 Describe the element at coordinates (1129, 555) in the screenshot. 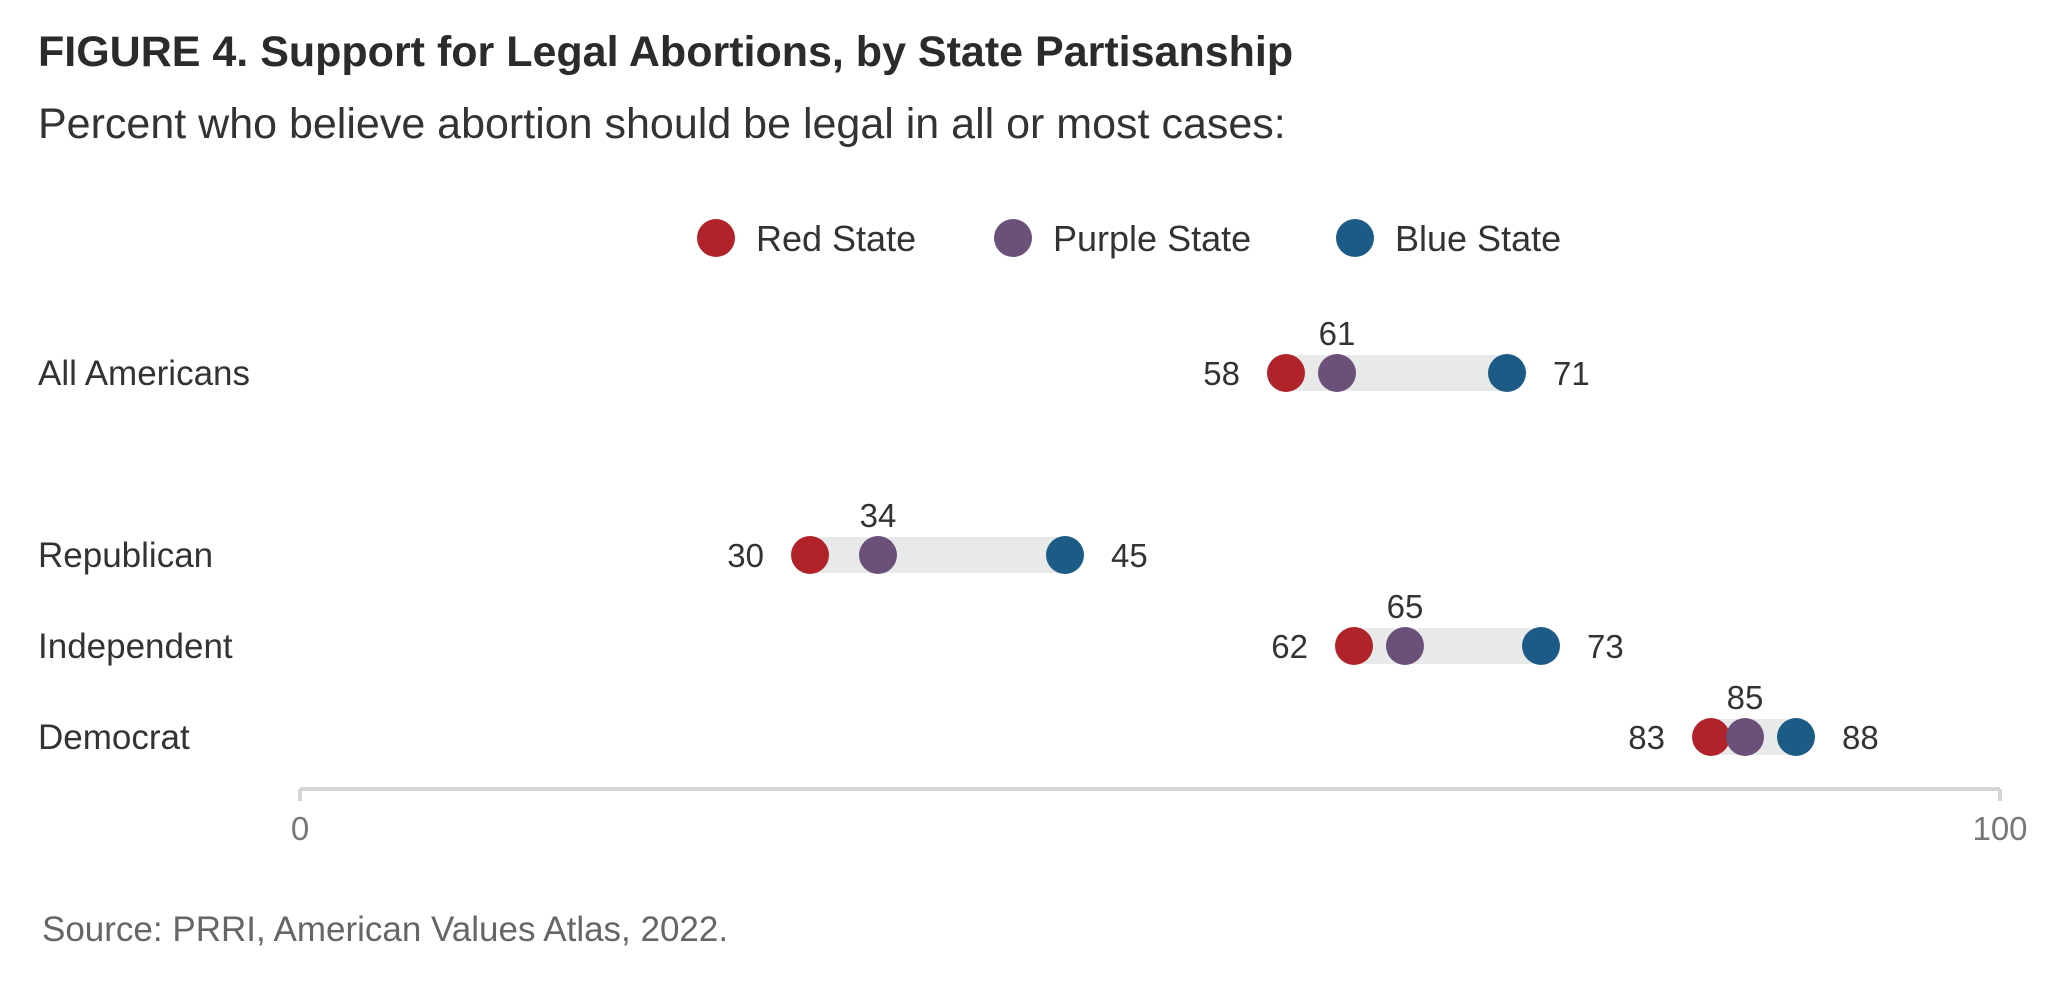

I see `value-label-republican-blue-state: 45` at that location.